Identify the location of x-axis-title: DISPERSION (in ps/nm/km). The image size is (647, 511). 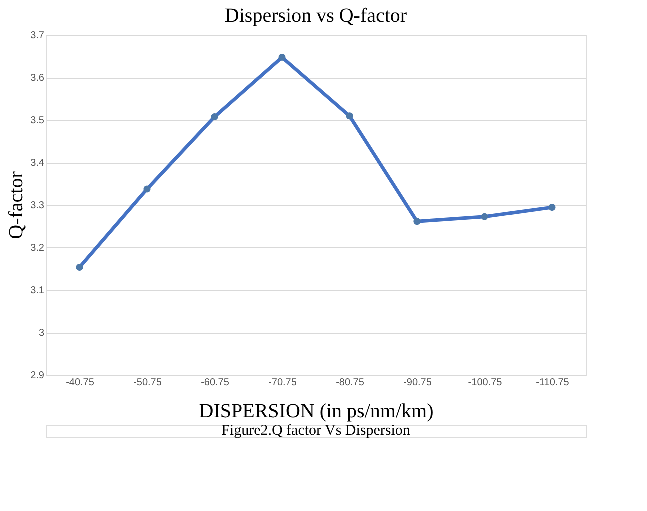
(316, 411).